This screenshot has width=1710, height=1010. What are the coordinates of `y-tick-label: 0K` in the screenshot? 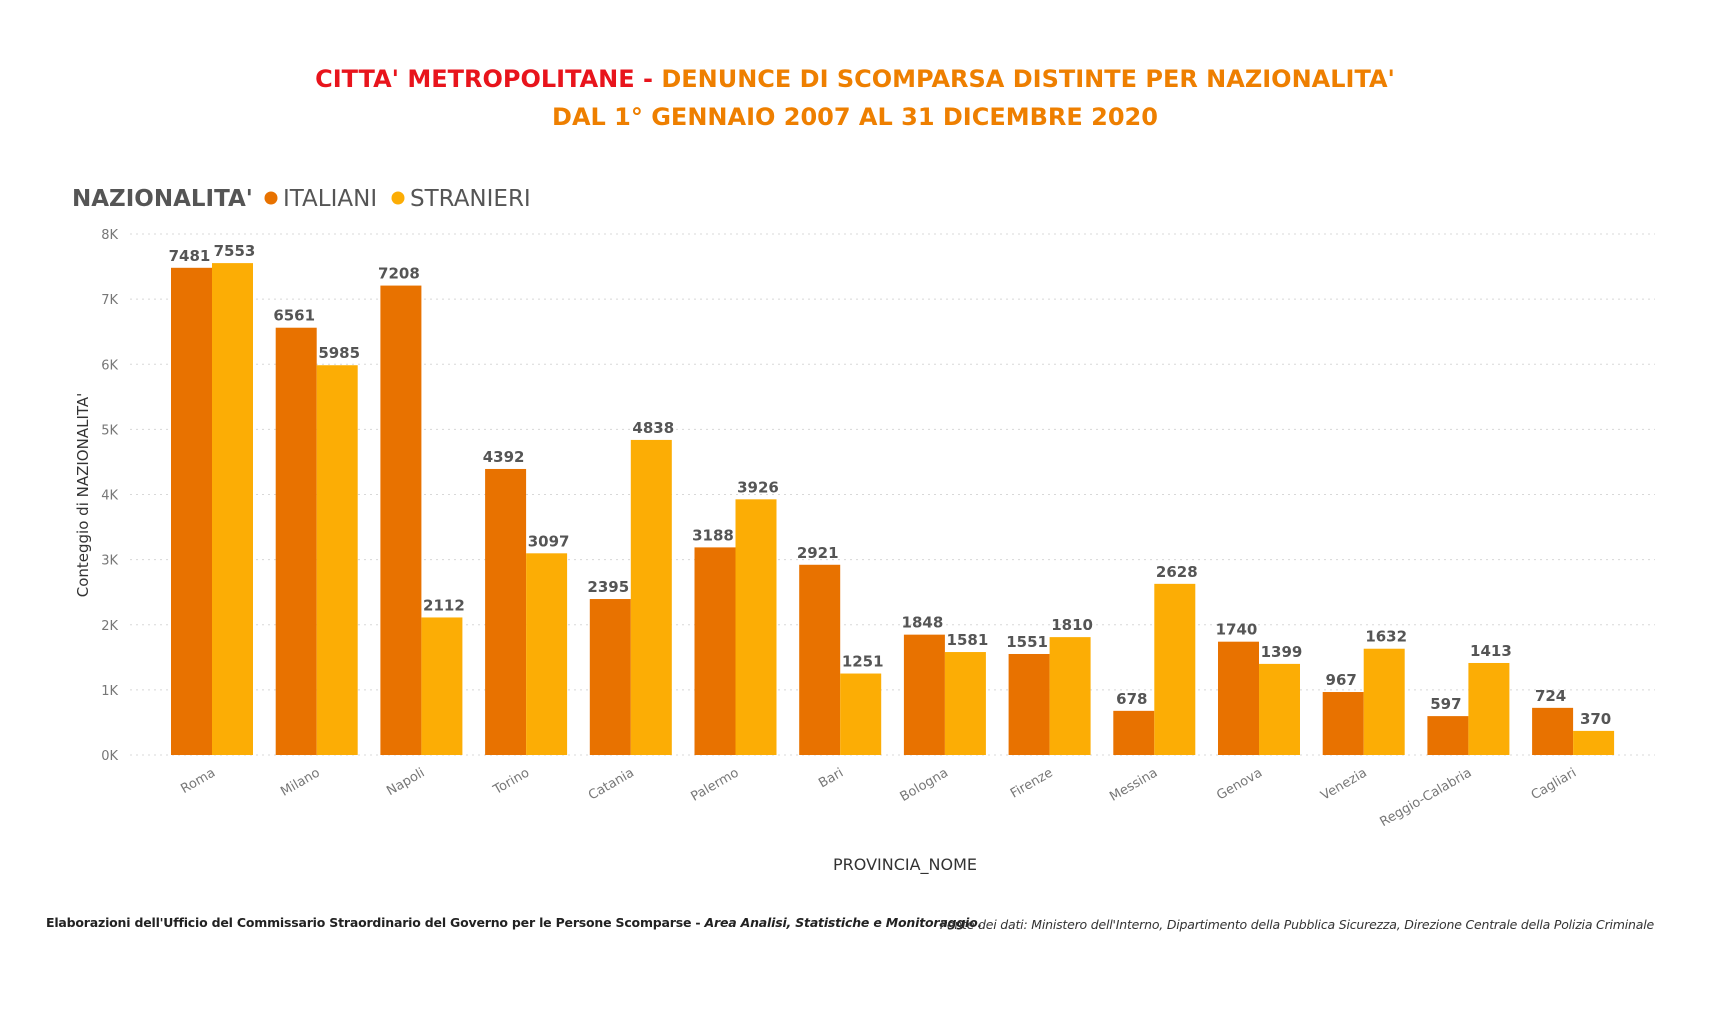 It's located at (109, 756).